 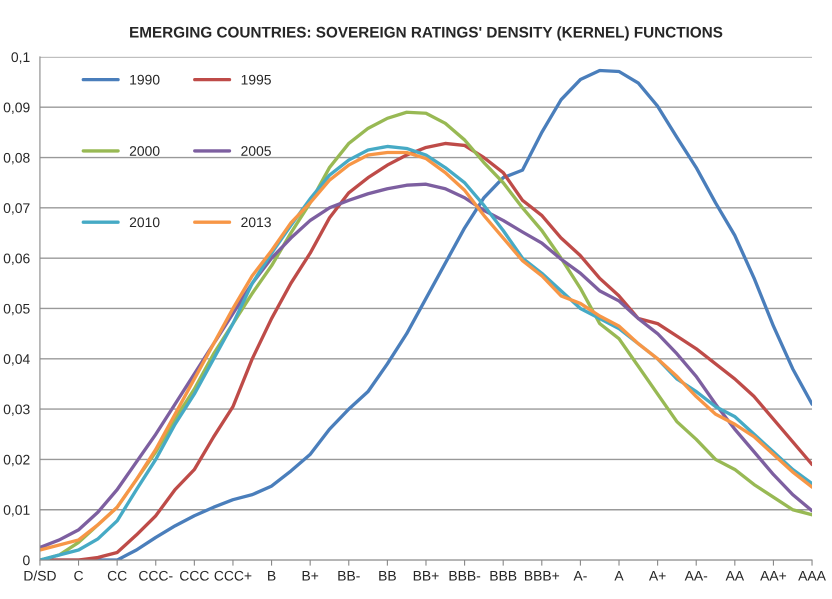 I want to click on y-tick-label: 0,06, so click(x=17, y=259).